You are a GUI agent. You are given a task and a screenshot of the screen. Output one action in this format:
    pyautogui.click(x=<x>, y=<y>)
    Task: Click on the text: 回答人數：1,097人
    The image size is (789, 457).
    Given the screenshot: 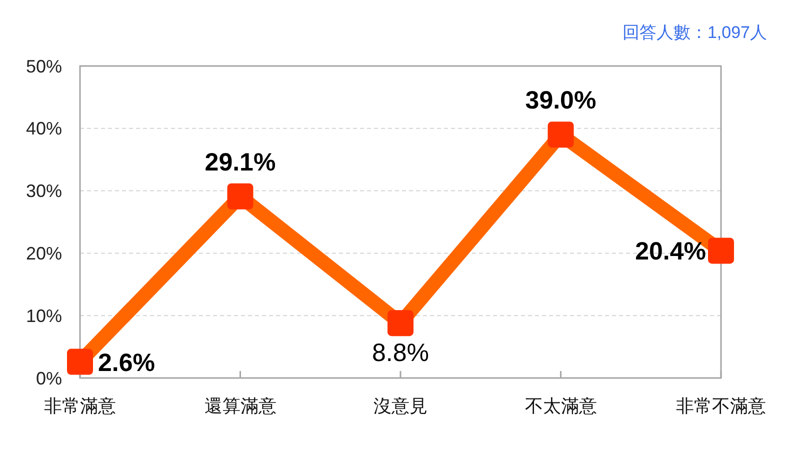 What is the action you would take?
    pyautogui.click(x=694, y=32)
    